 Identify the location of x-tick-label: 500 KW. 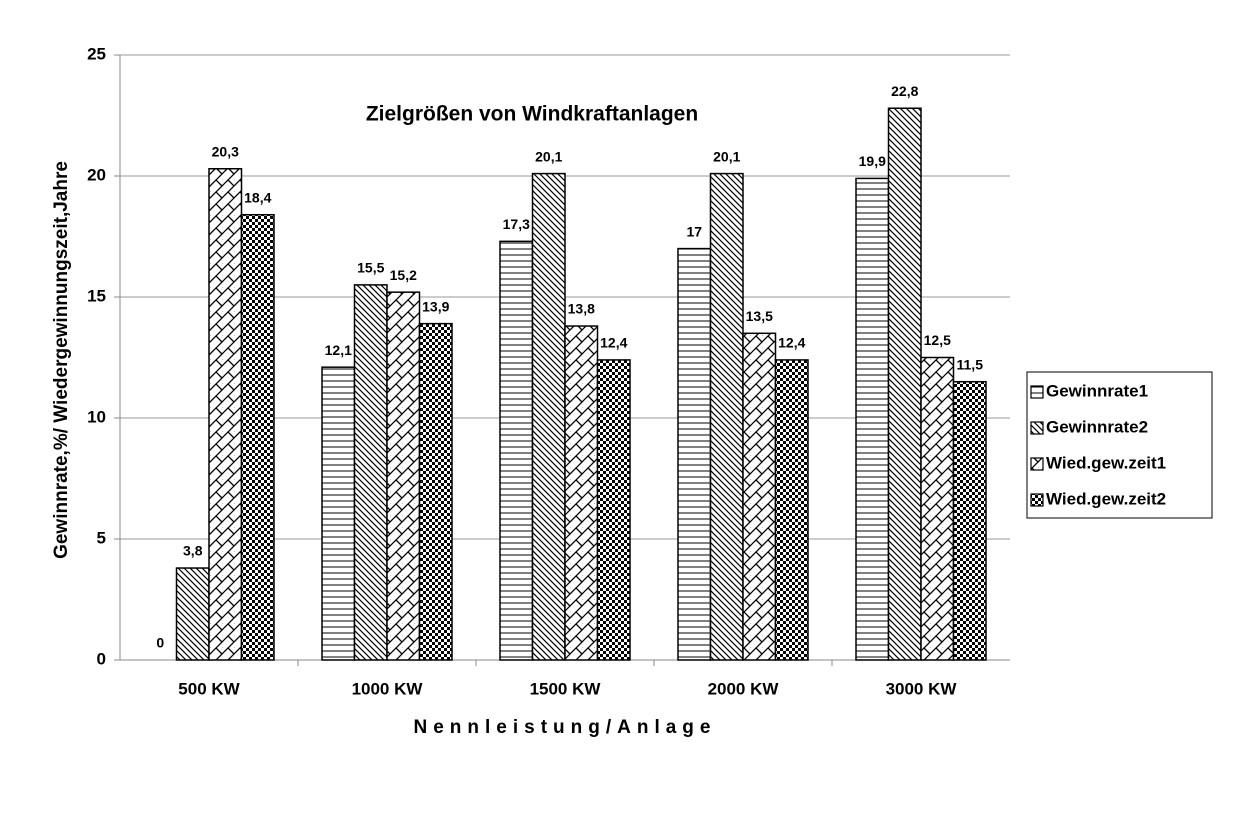
(209, 688).